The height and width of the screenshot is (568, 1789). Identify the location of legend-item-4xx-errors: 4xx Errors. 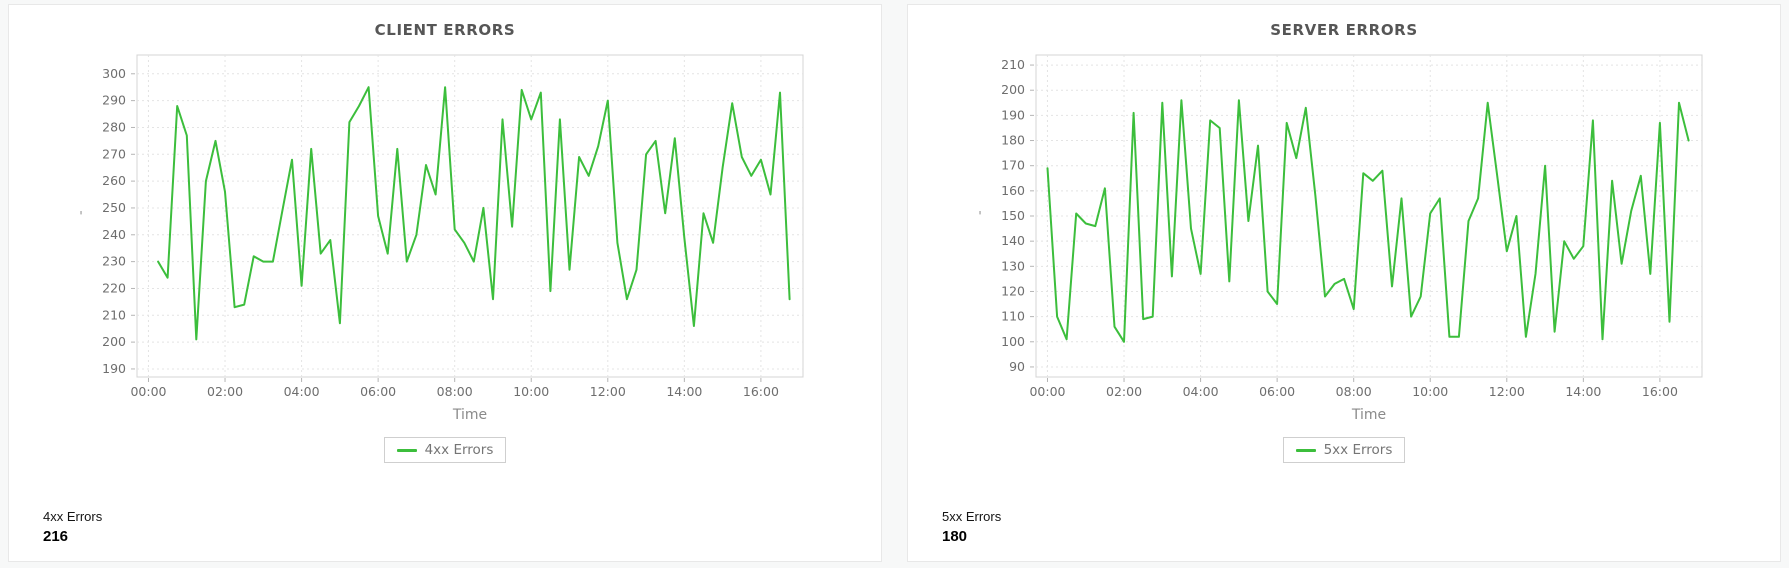
(445, 450).